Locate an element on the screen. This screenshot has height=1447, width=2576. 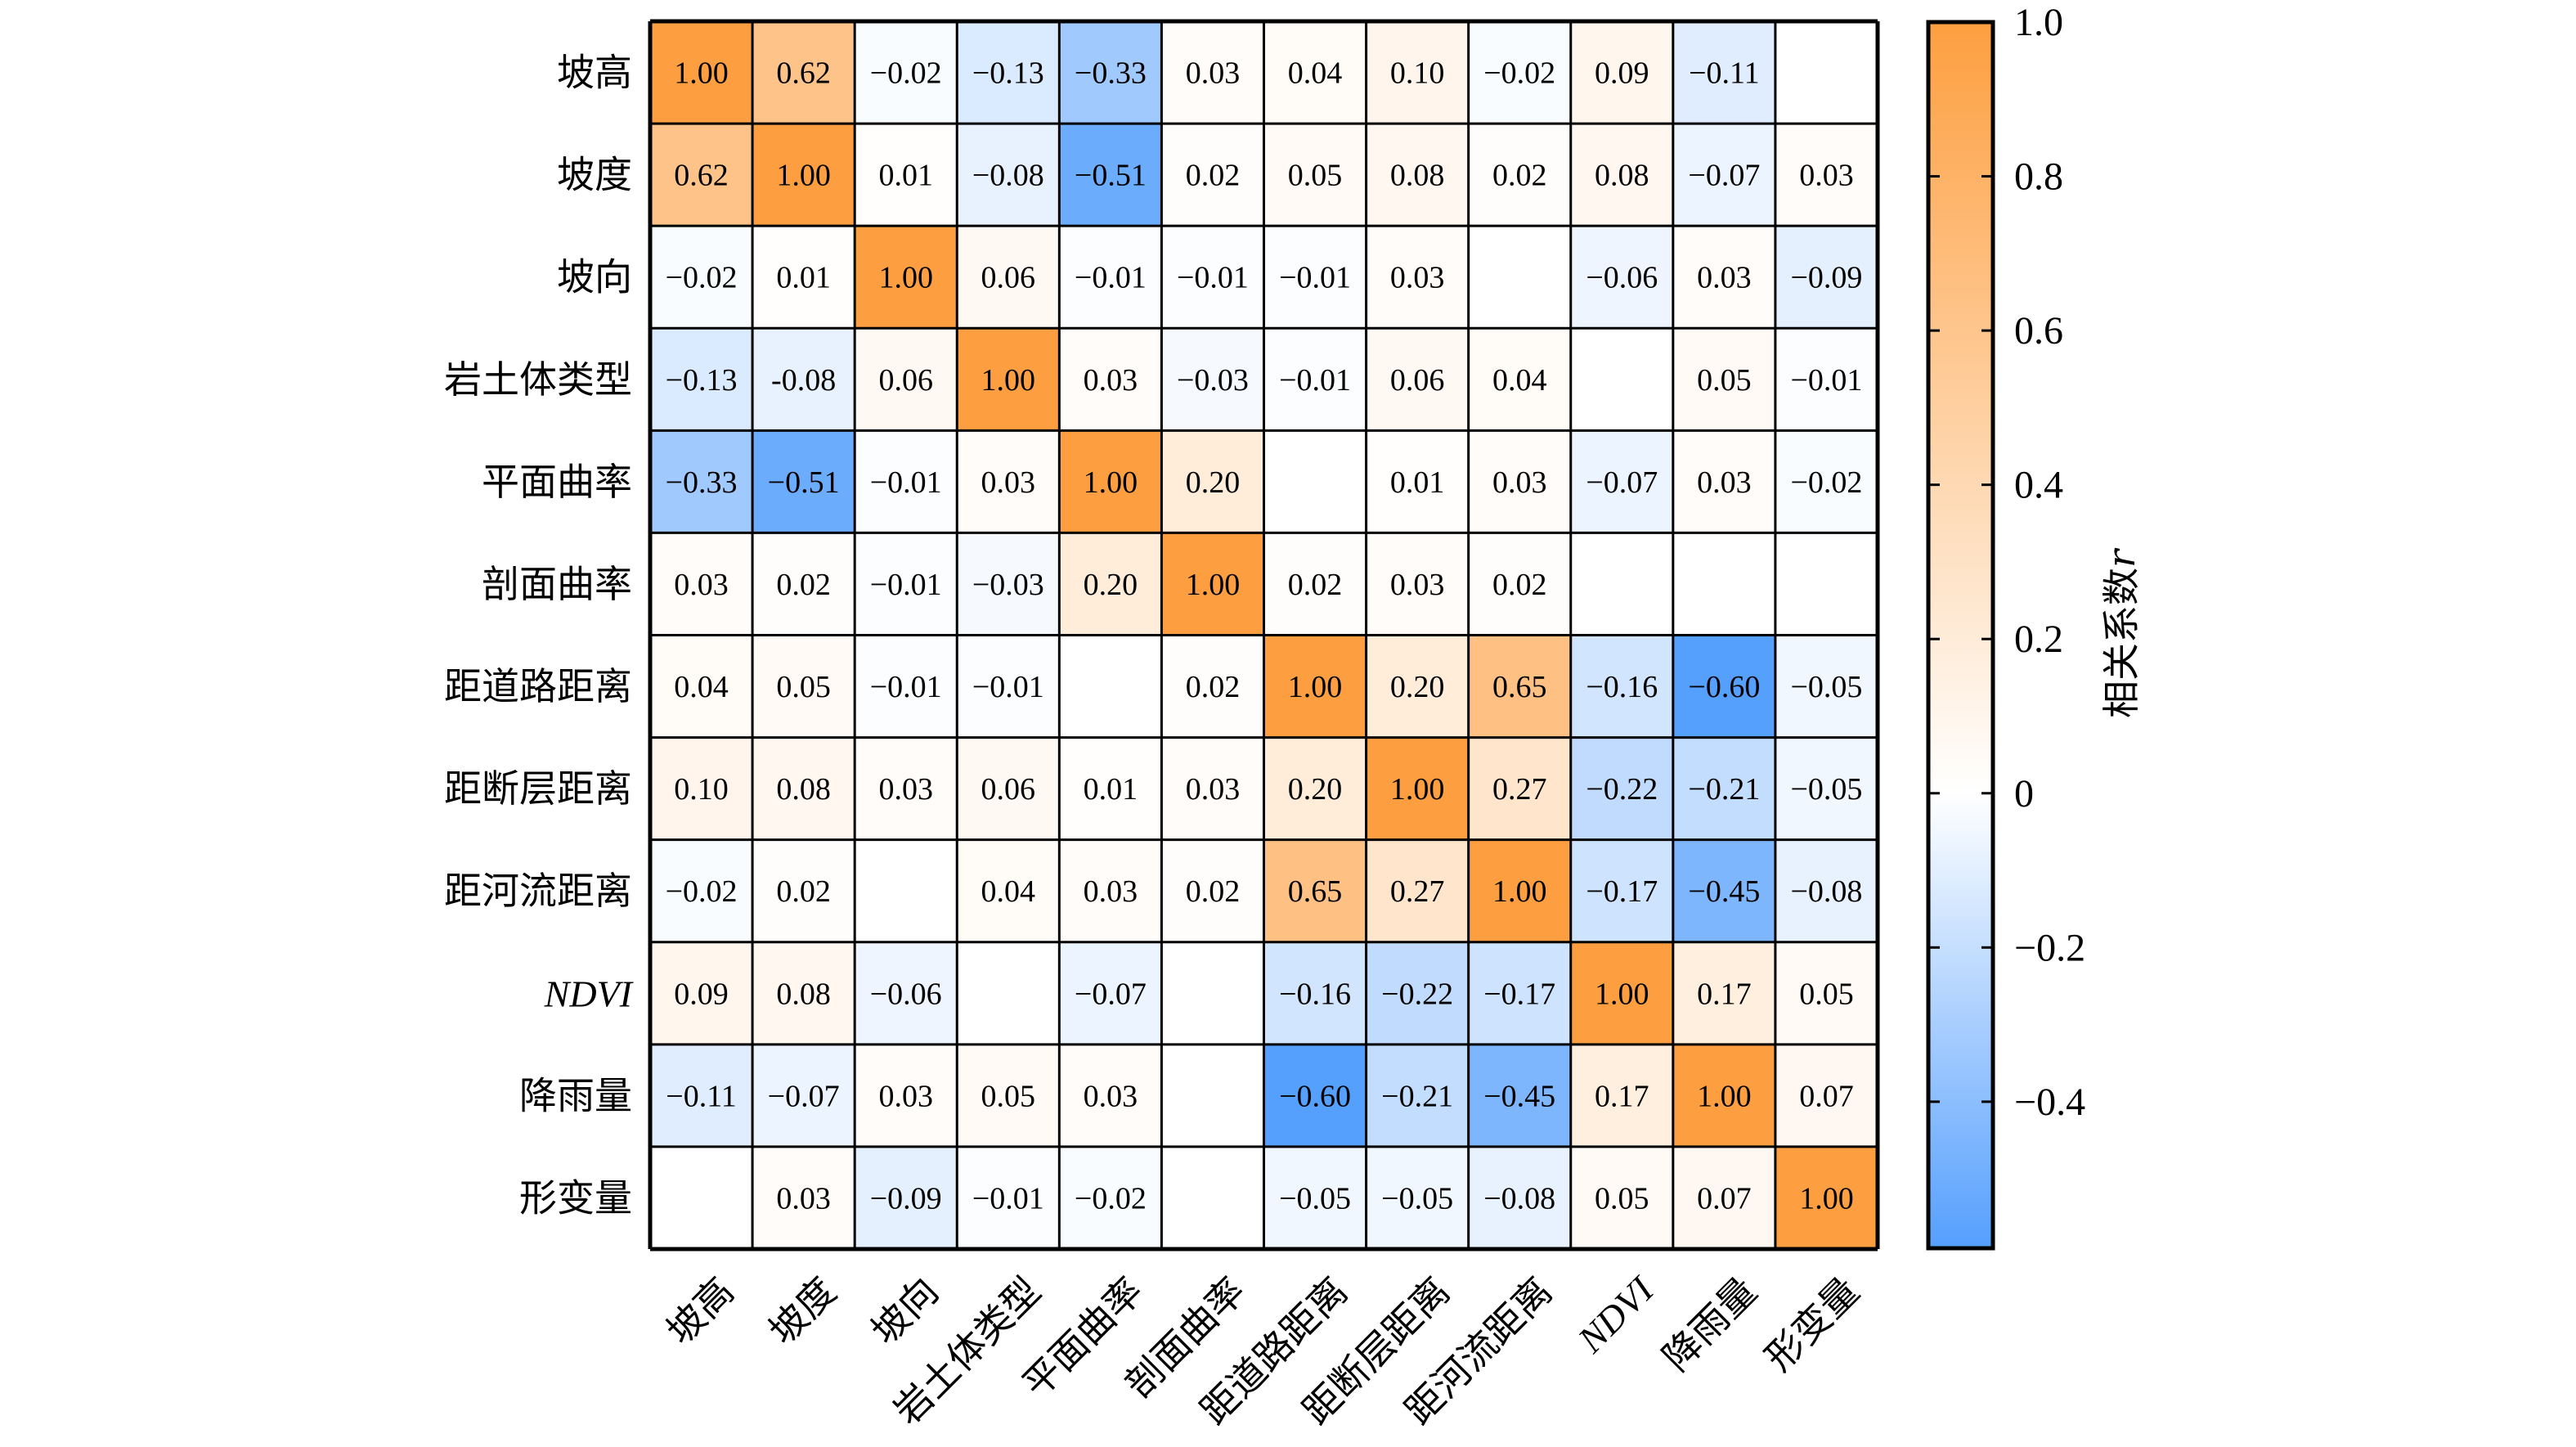
colorbar-tick-label: 0.8 is located at coordinates (2038, 177).